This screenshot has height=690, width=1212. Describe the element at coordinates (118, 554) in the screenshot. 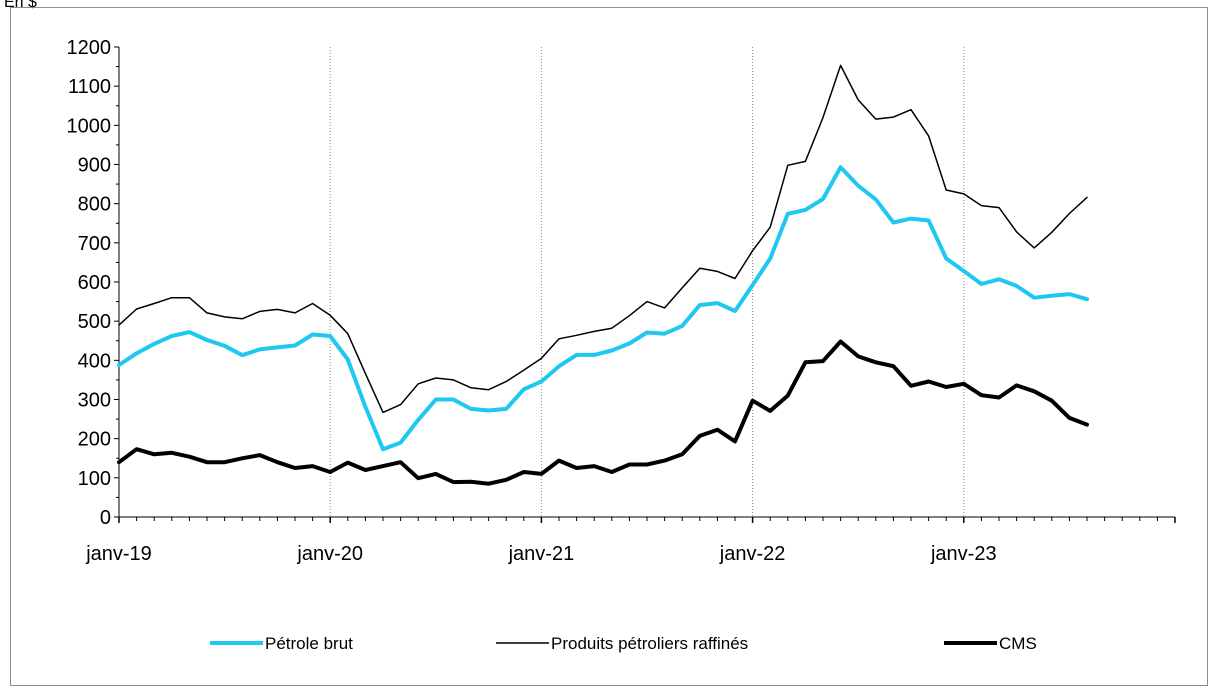

I see `x-tick-label: janv-19` at that location.